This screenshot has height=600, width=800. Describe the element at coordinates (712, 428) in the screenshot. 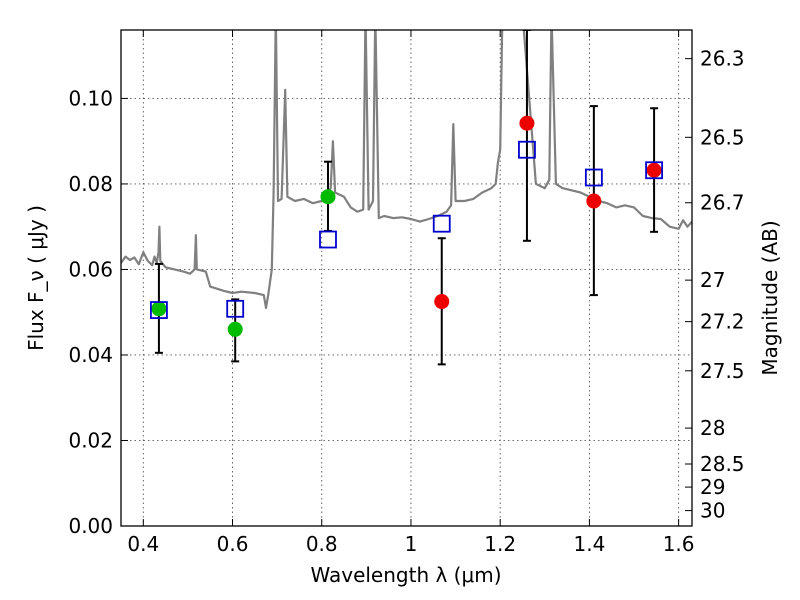

I see `right-tick-label: 28` at that location.